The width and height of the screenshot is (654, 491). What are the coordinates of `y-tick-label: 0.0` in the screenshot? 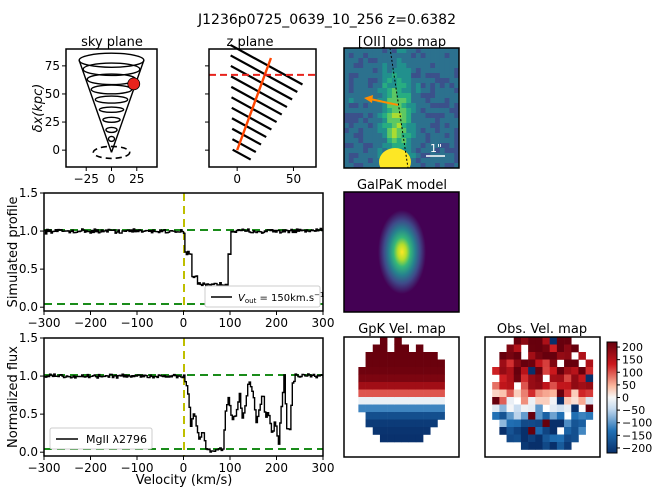 It's located at (28, 307).